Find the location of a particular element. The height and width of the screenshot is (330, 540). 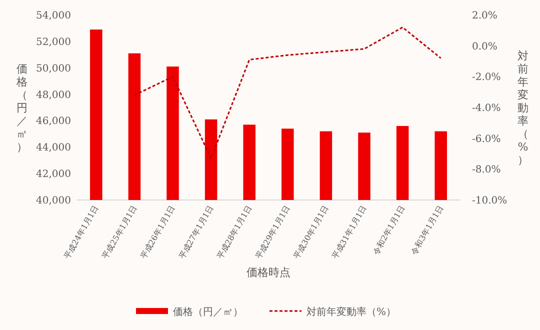

legend-label: 価格（円／㎡） is located at coordinates (208, 312).